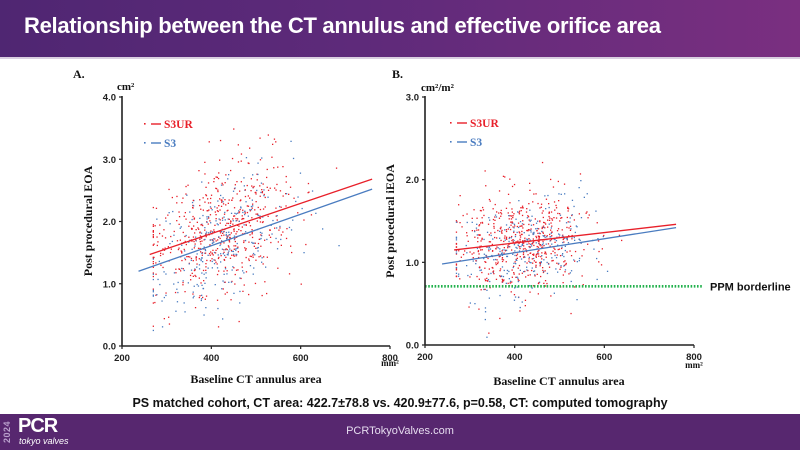 This screenshot has height=450, width=800. What do you see at coordinates (178, 125) in the screenshot?
I see `legend-label-s3ur: S3UR` at bounding box center [178, 125].